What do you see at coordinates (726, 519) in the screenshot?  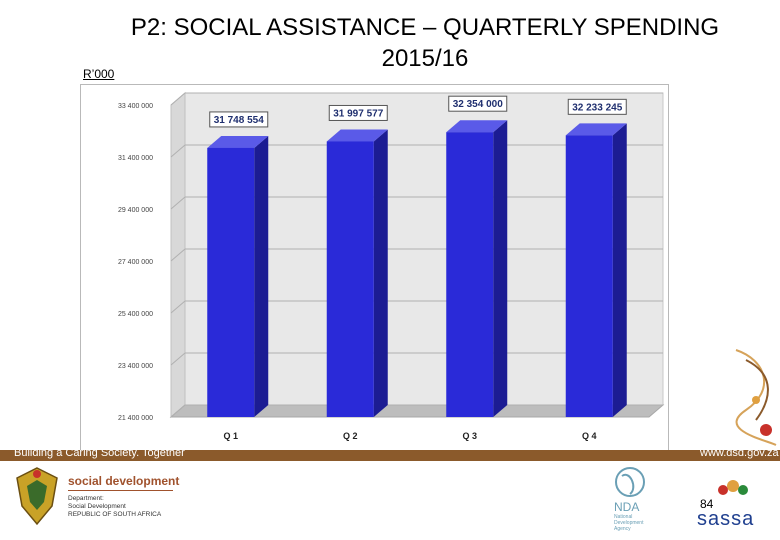 I see `sassa-label: sassa` at bounding box center [726, 519].